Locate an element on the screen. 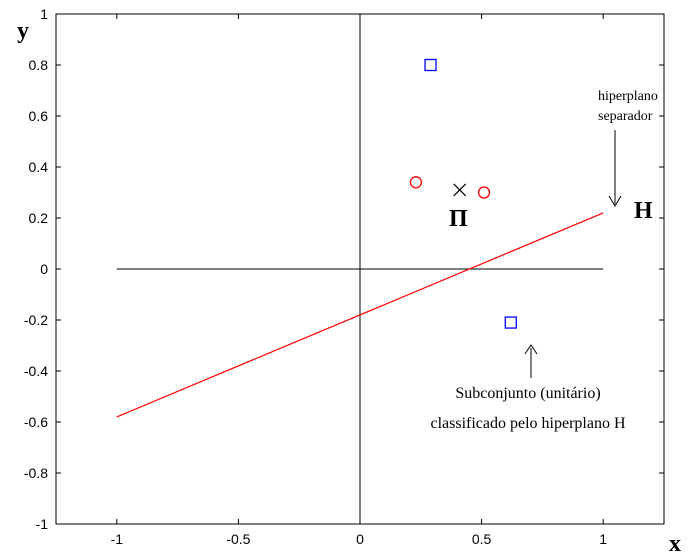 The image size is (688, 557). y-tick-label: -0.8 is located at coordinates (36, 473).